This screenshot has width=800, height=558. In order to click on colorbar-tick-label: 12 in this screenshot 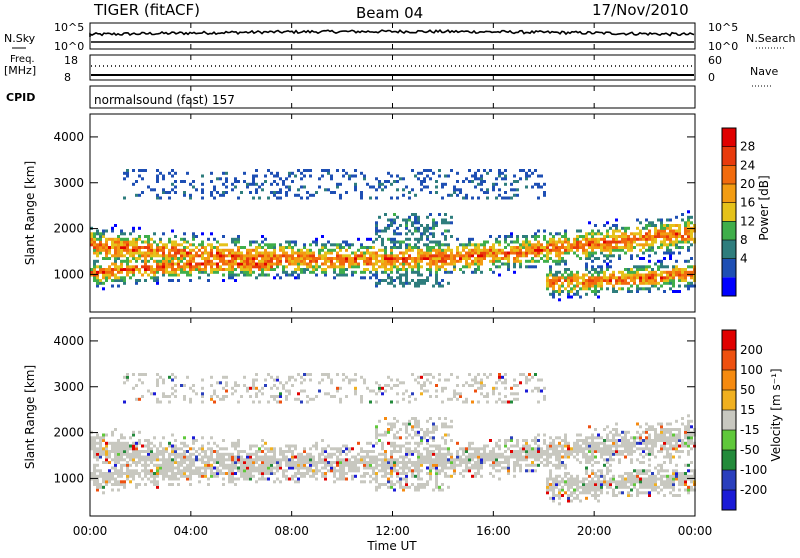, I will do `click(747, 221)`.